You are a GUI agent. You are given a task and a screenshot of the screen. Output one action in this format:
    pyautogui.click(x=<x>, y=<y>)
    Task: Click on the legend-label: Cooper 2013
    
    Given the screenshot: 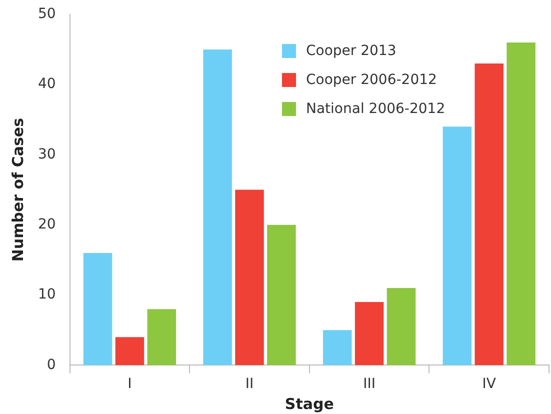 What is the action you would take?
    pyautogui.click(x=351, y=50)
    